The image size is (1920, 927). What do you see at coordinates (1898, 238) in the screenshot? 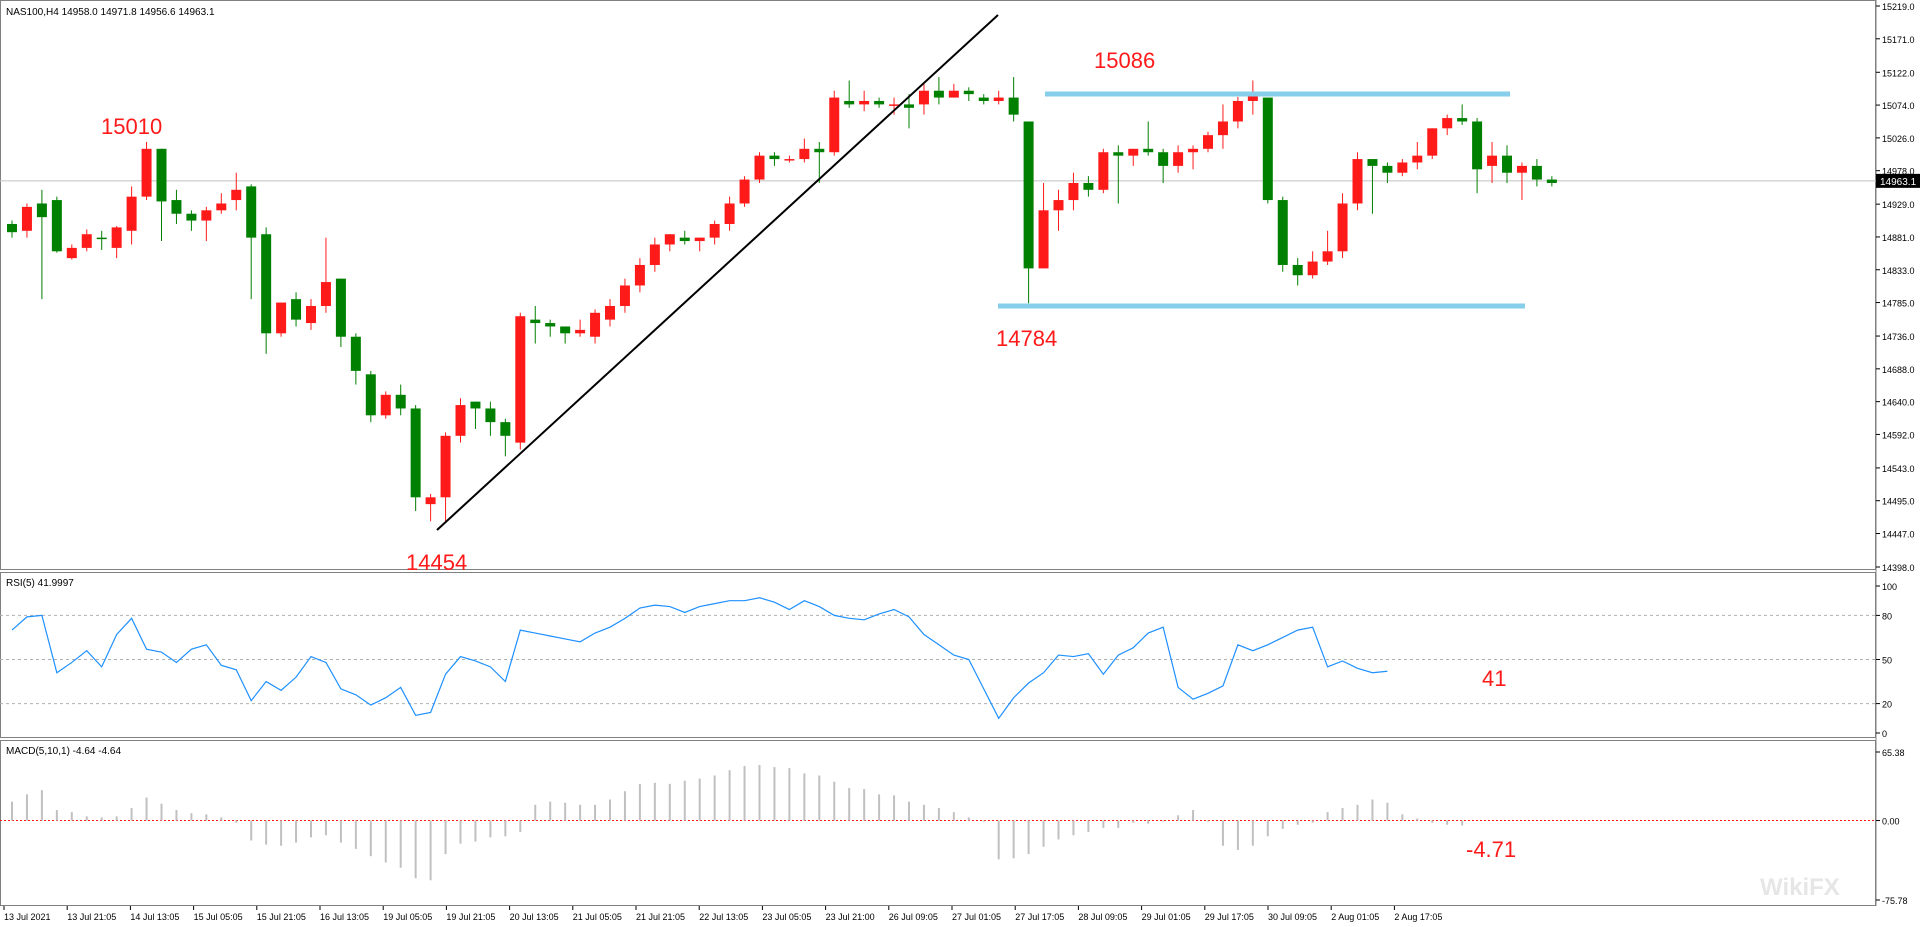
I see `price-tick-label: 14881.0` at bounding box center [1898, 238].